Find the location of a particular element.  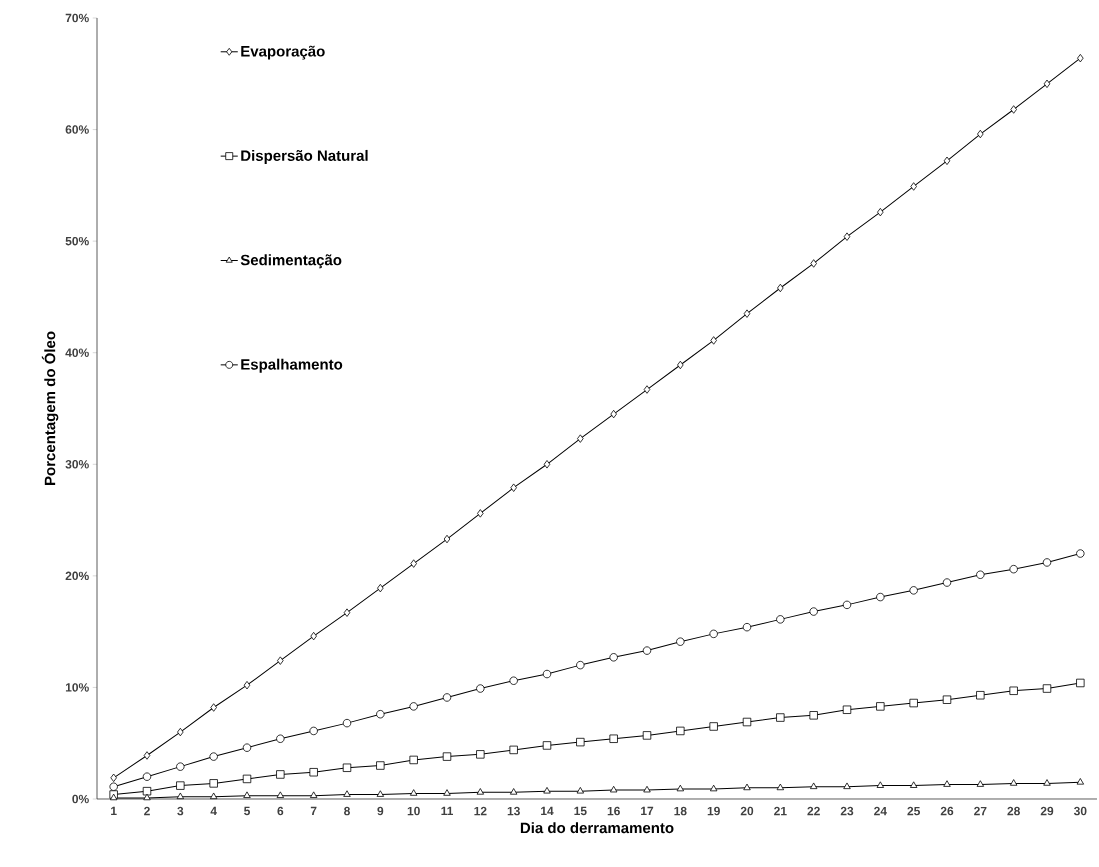

x-tick-label: 28 is located at coordinates (1013, 811).